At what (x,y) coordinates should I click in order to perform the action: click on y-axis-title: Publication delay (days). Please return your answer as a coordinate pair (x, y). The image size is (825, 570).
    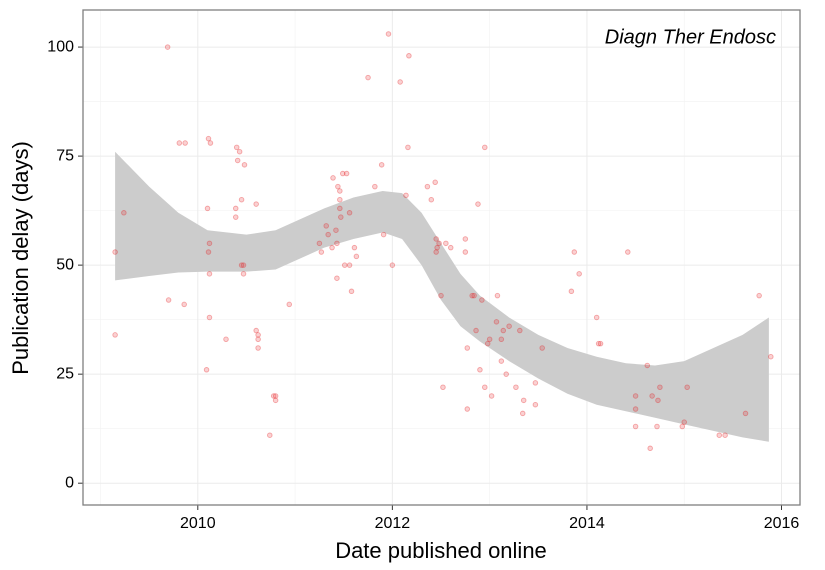
    Looking at the image, I should click on (20, 258).